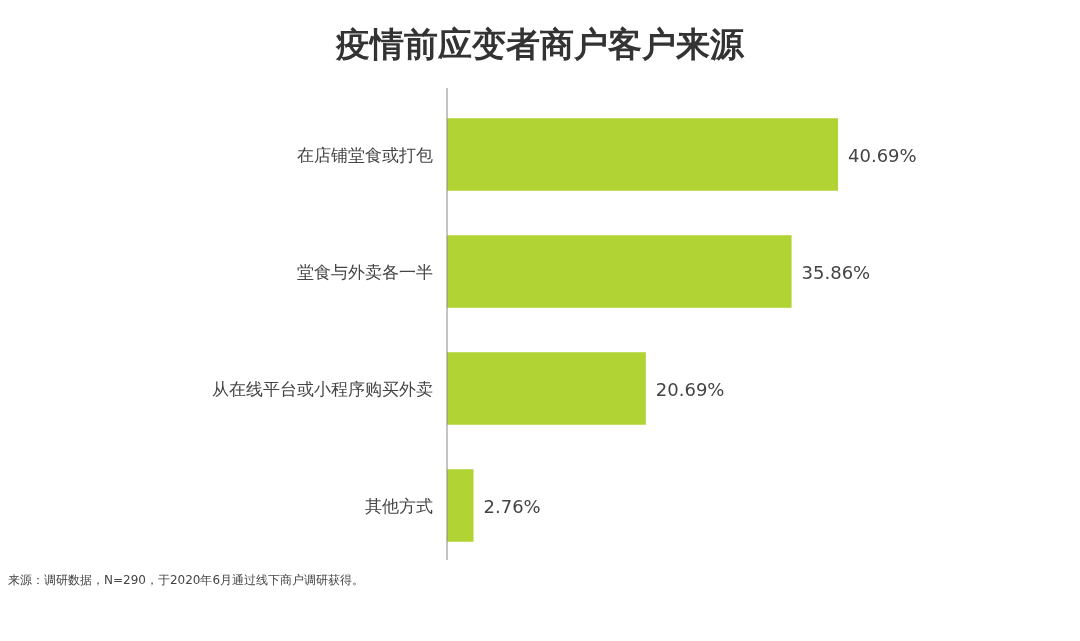 This screenshot has height=641, width=1080. I want to click on data-label: 20.69%, so click(690, 389).